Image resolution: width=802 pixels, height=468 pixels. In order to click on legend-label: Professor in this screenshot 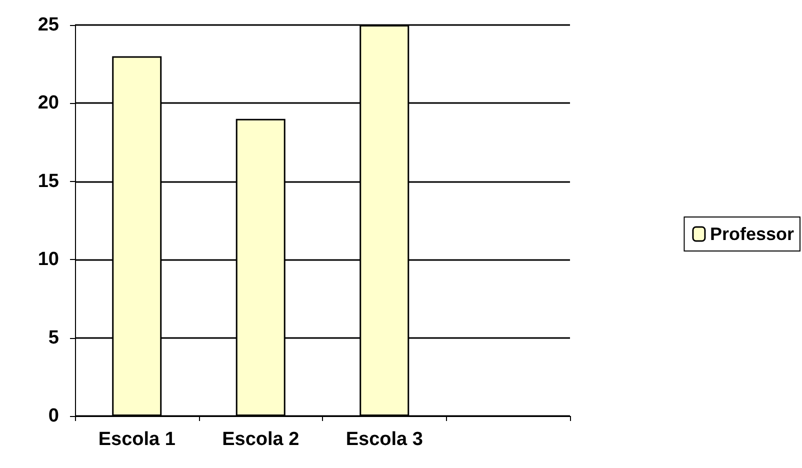, I will do `click(752, 234)`.